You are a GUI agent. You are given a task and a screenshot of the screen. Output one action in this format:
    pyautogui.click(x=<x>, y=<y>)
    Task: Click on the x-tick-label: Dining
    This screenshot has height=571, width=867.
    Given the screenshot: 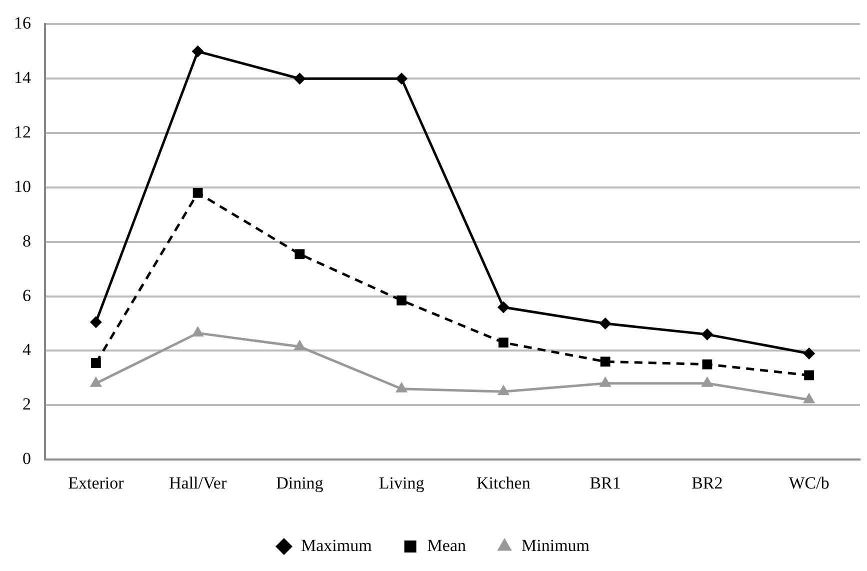 What is the action you would take?
    pyautogui.click(x=300, y=482)
    